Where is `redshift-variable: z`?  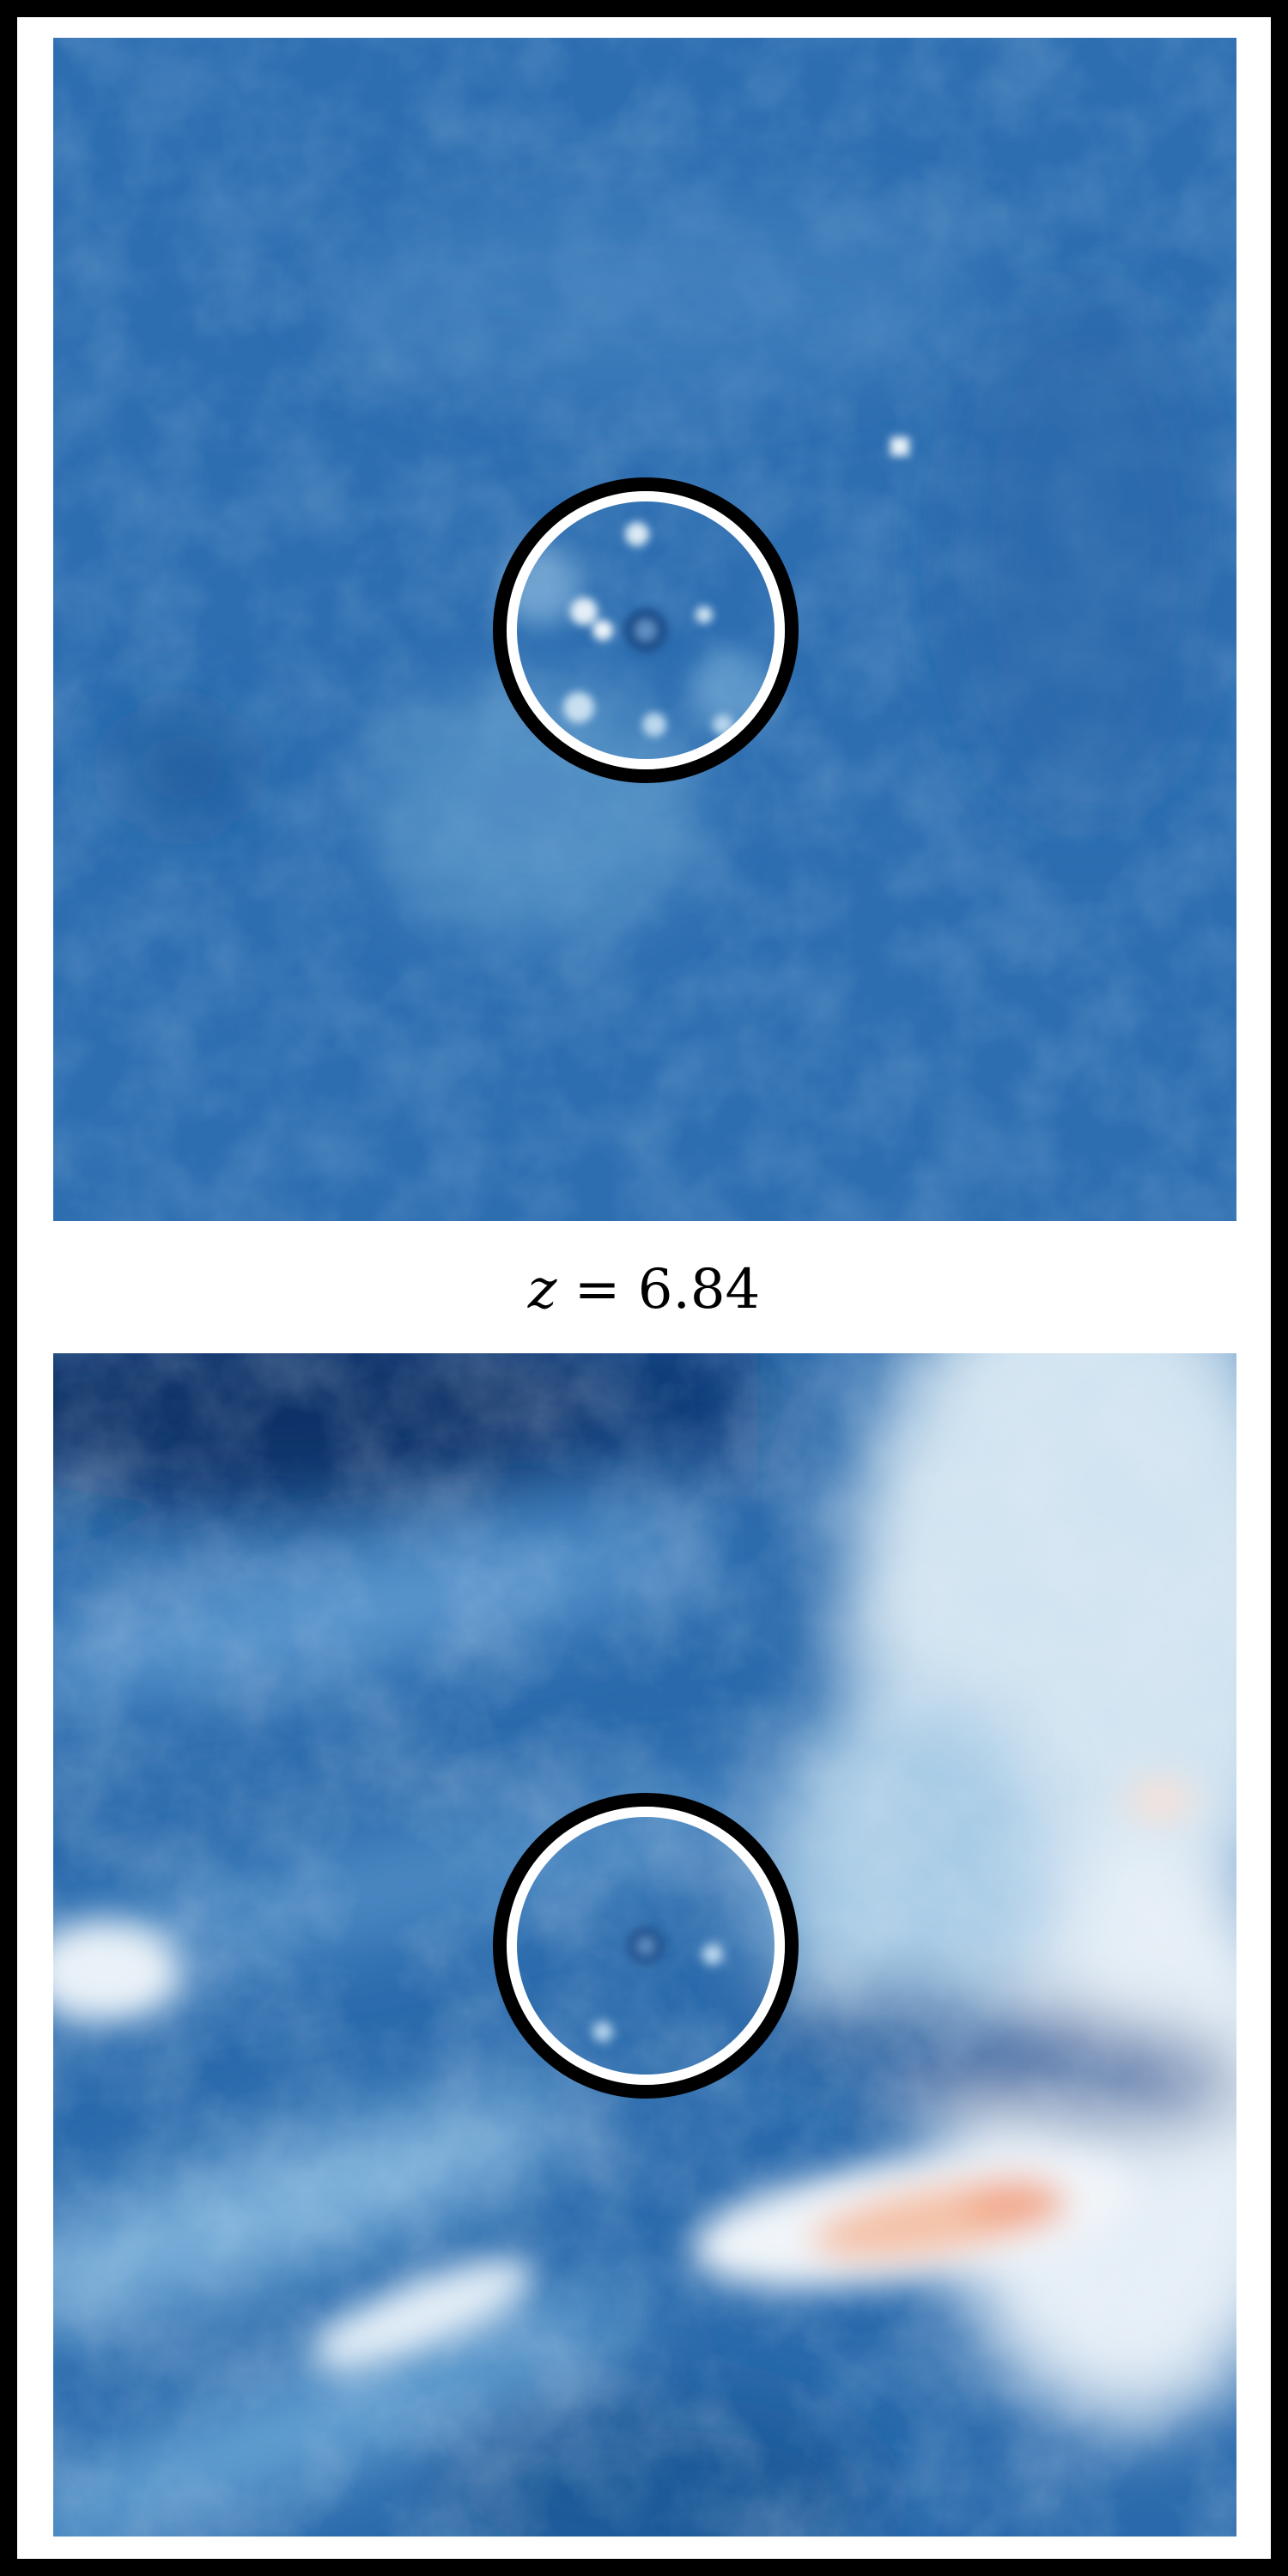 redshift-variable: z is located at coordinates (542, 1290).